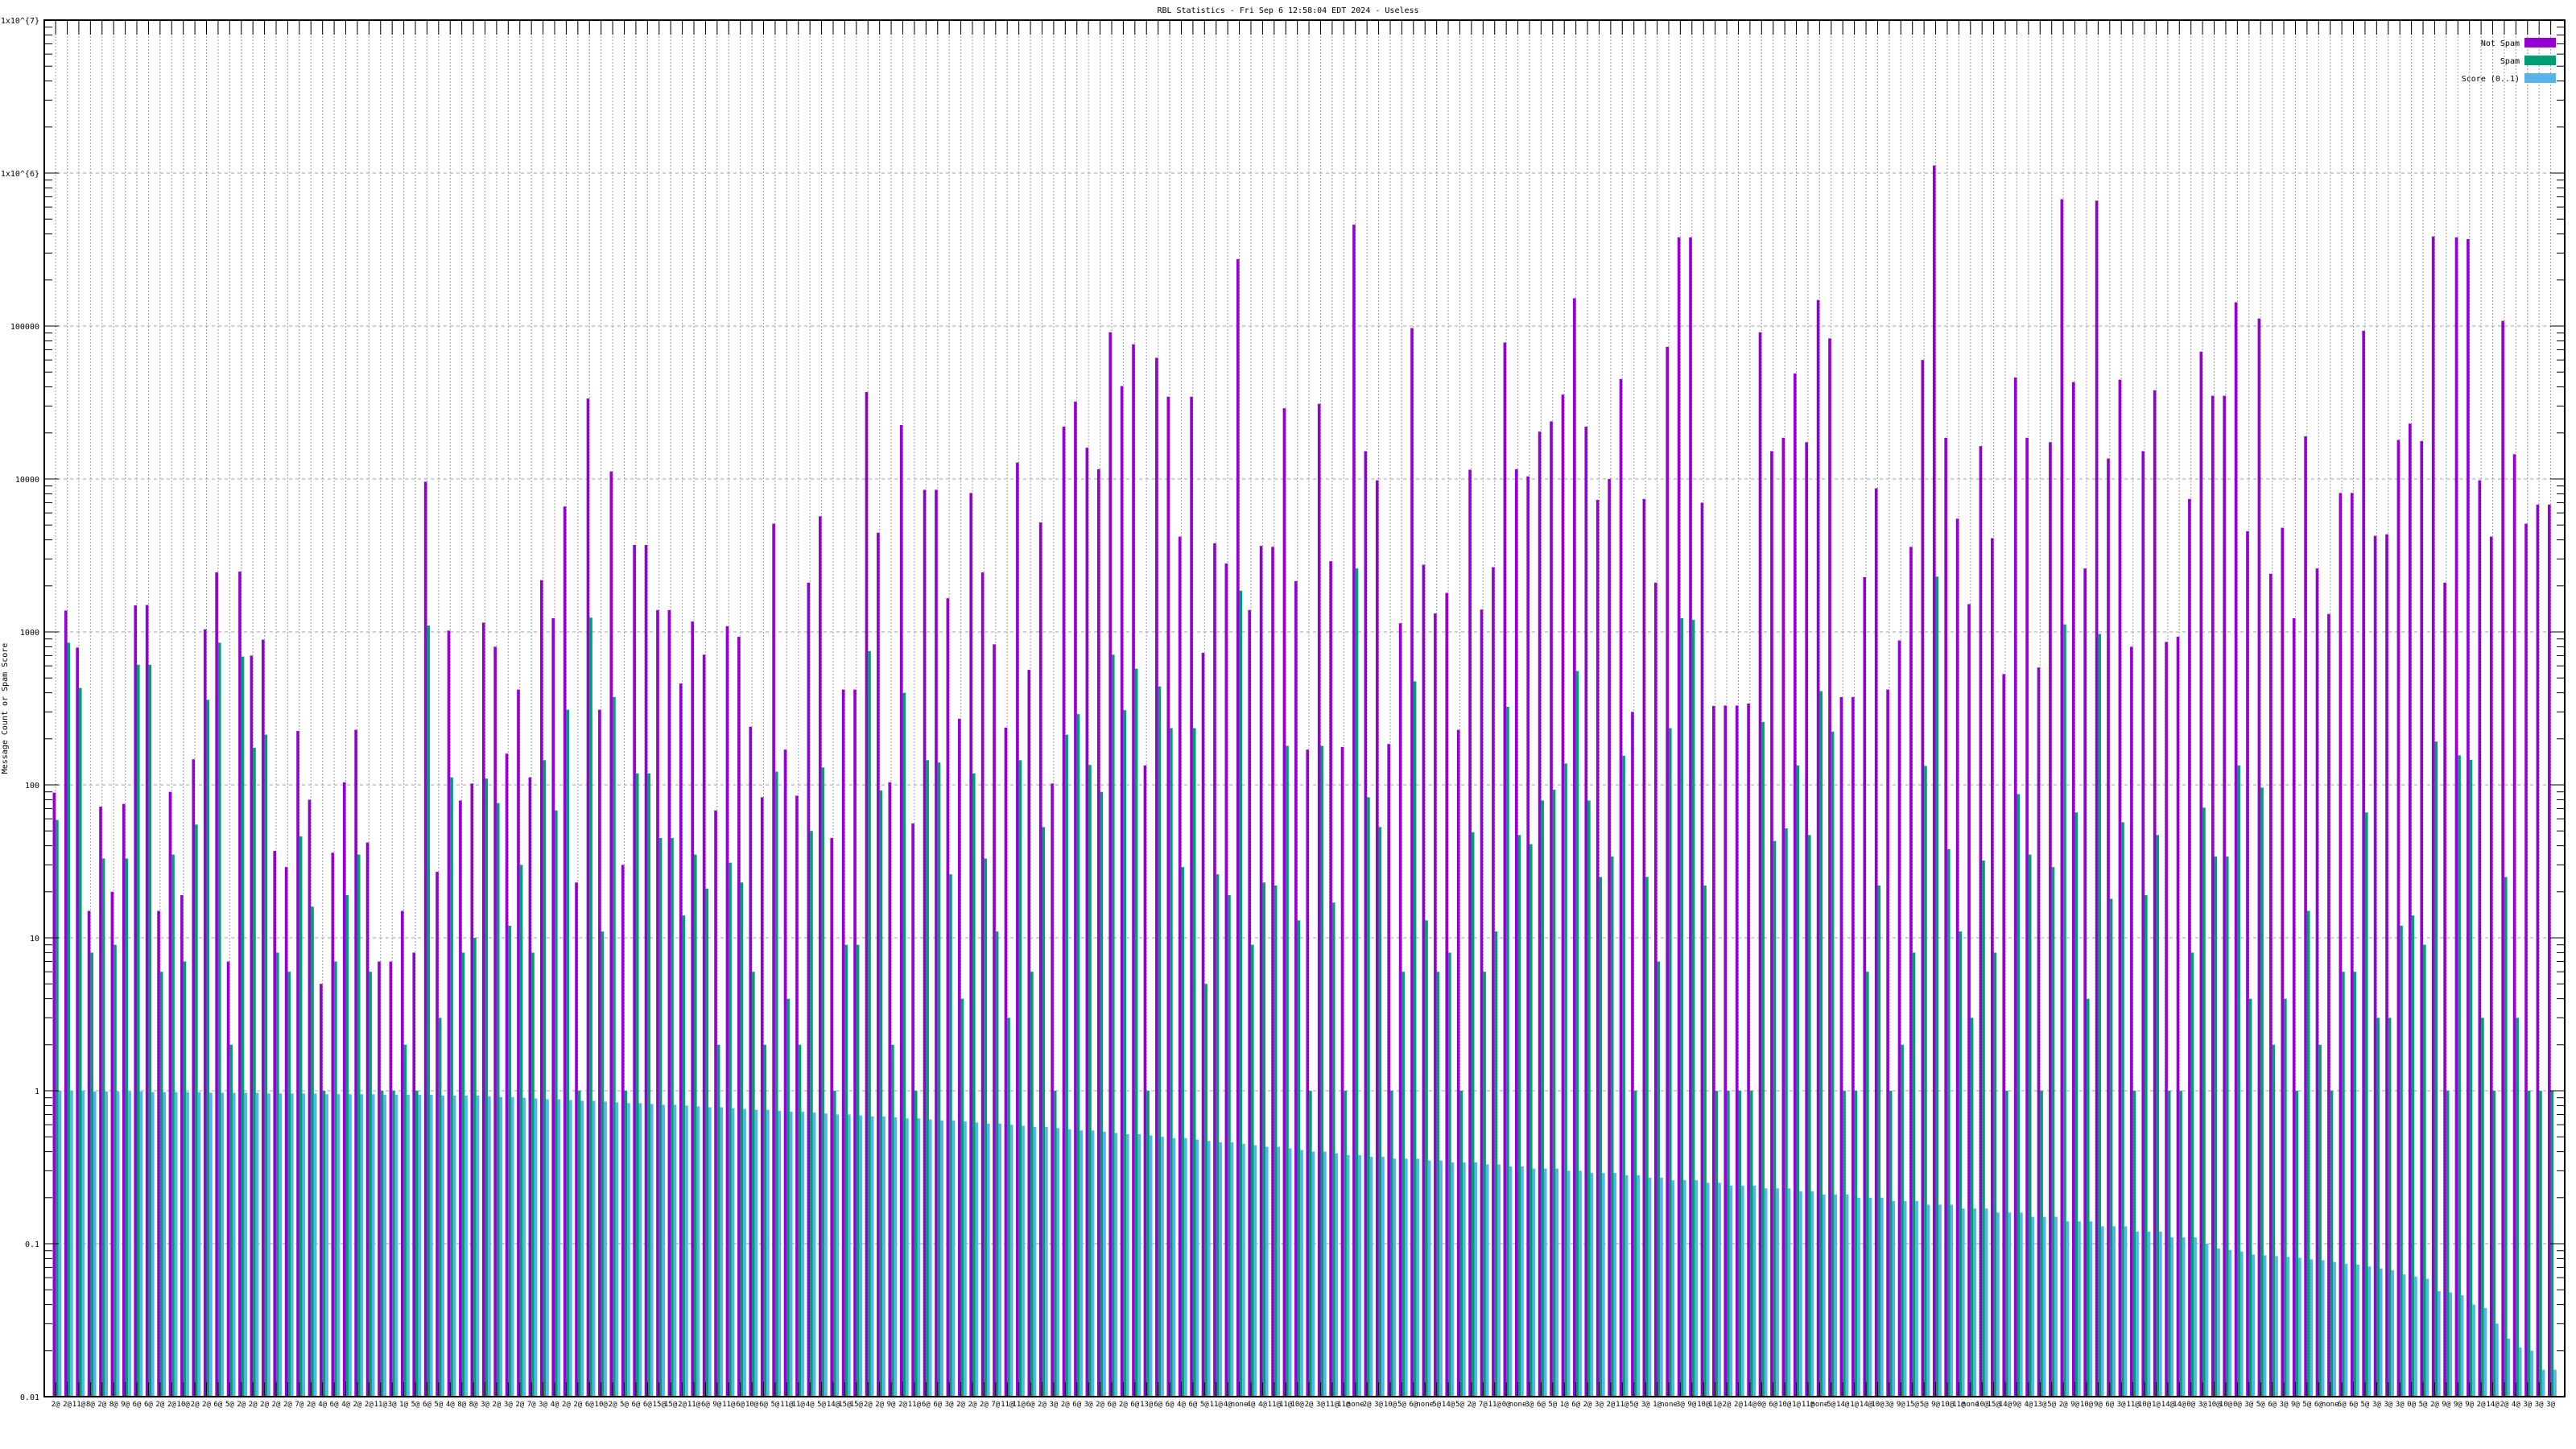 The image size is (2576, 1449). I want to click on x-tick-label: 10@, so click(1982, 1405).